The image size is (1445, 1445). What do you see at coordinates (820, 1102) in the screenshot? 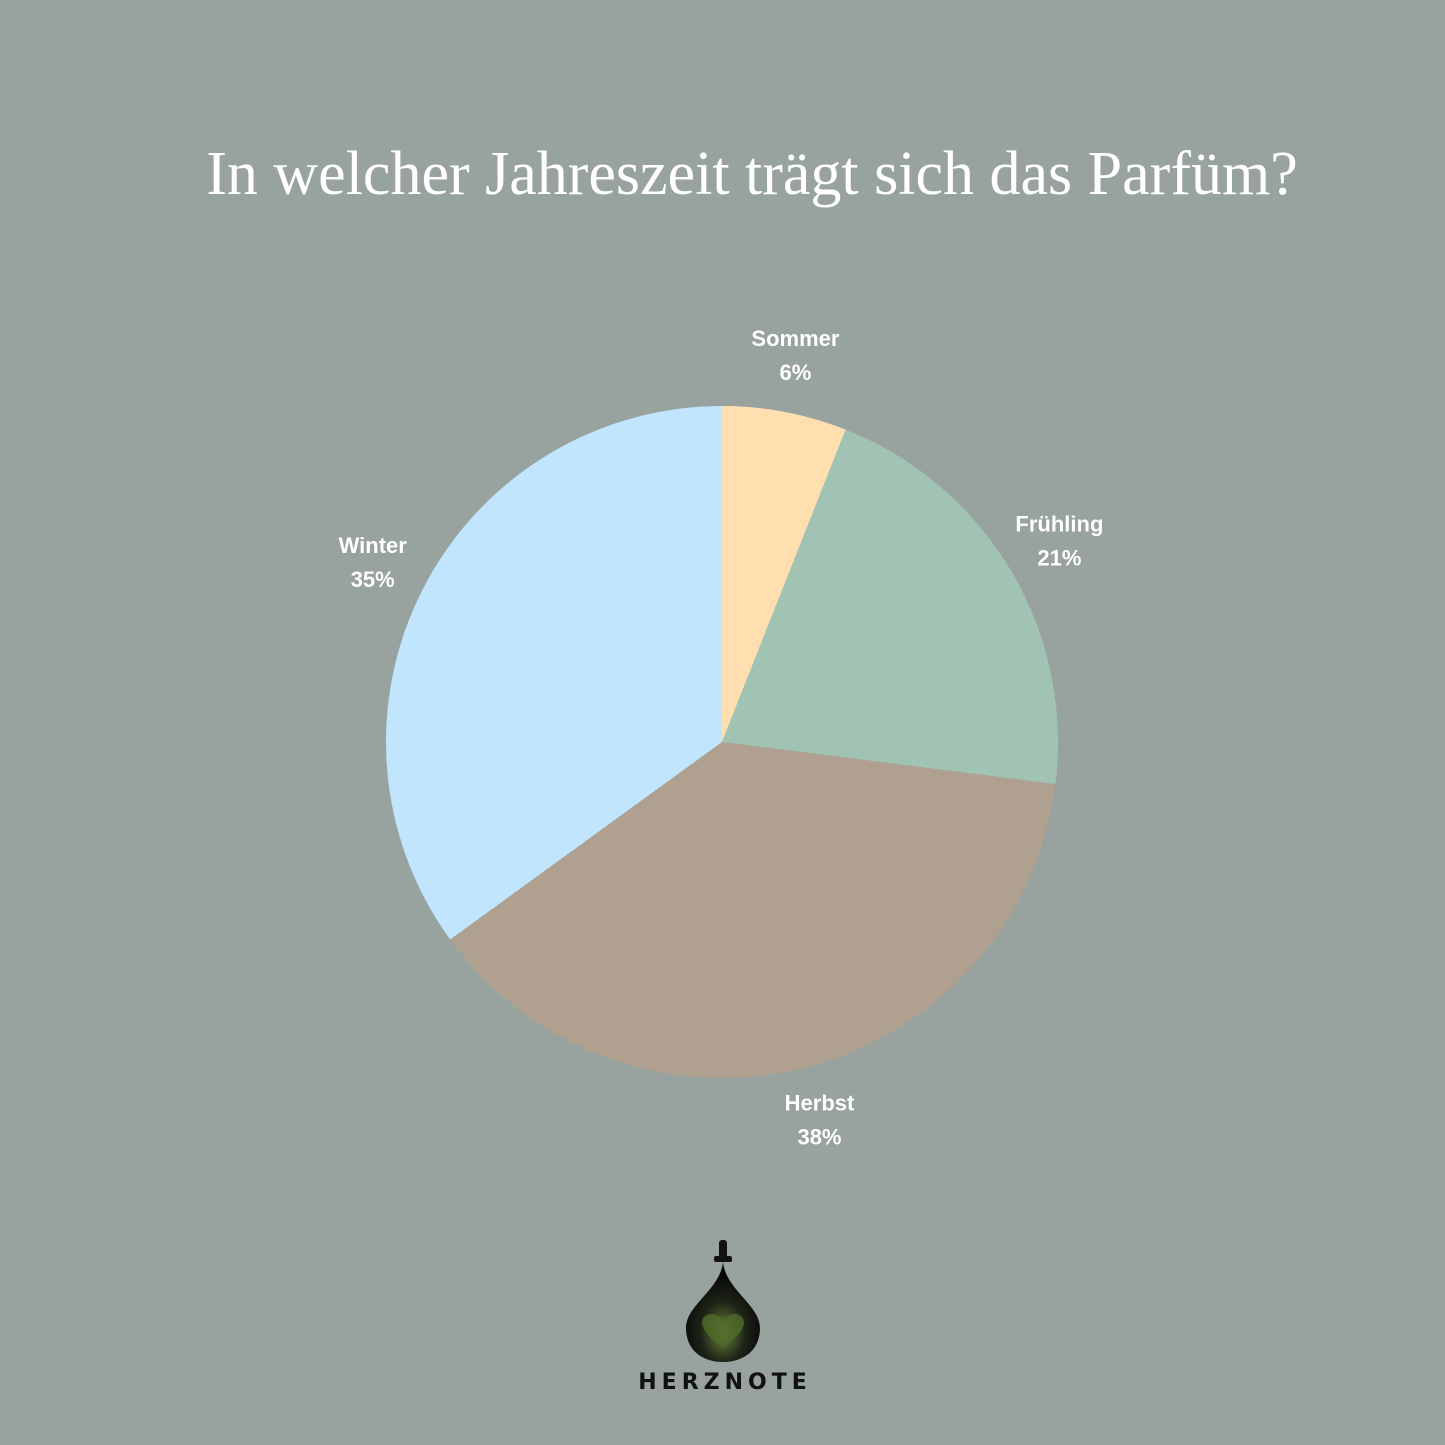
I see `slice-label: Herbst` at bounding box center [820, 1102].